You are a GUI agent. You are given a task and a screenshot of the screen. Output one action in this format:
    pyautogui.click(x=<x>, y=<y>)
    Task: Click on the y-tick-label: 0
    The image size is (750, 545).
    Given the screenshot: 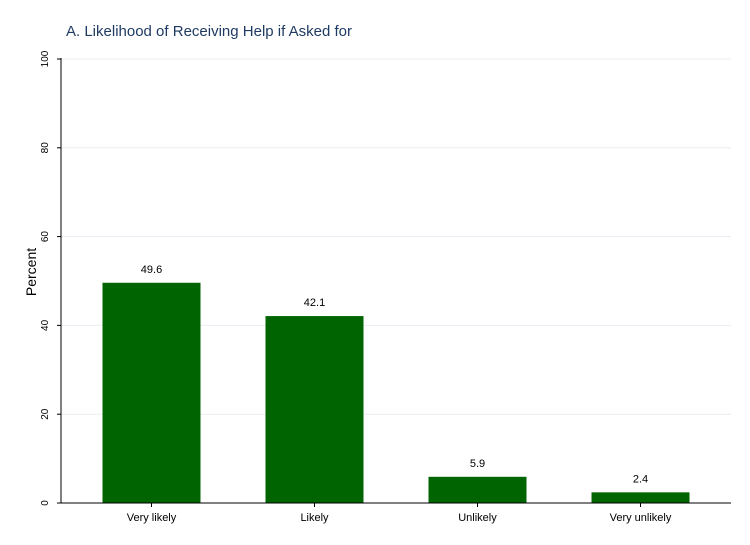 What is the action you would take?
    pyautogui.click(x=45, y=503)
    